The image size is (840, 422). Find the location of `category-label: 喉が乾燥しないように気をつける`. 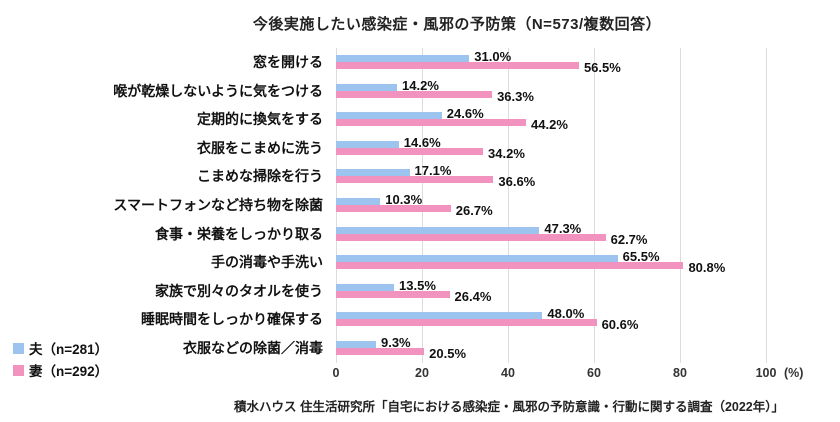

category-label: 喉が乾燥しないように気をつける is located at coordinates (218, 90).